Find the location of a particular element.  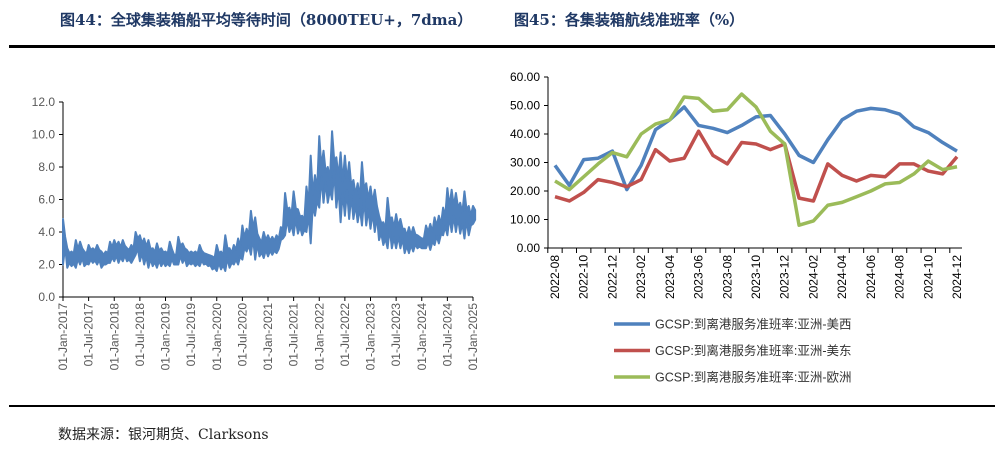

left-x-tick-label: 01-Jan-2021 is located at coordinates (268, 337).